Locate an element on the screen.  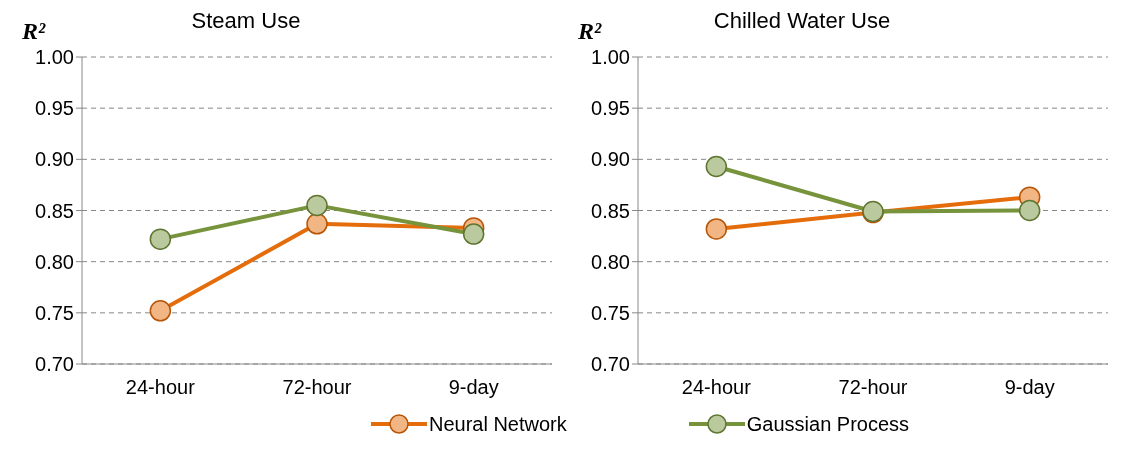
legend-label: Neural Network is located at coordinates (497, 424).